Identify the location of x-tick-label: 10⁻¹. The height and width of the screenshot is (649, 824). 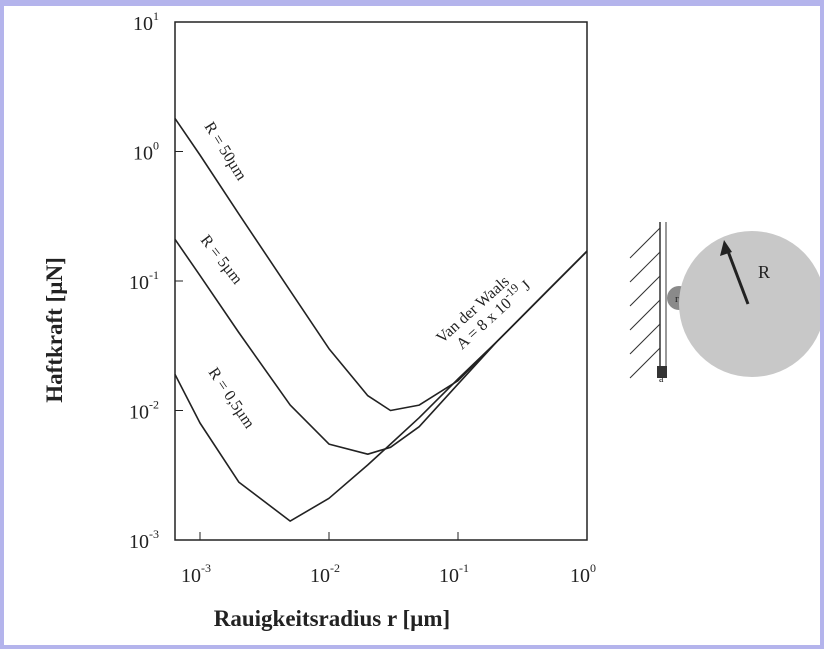
(454, 574).